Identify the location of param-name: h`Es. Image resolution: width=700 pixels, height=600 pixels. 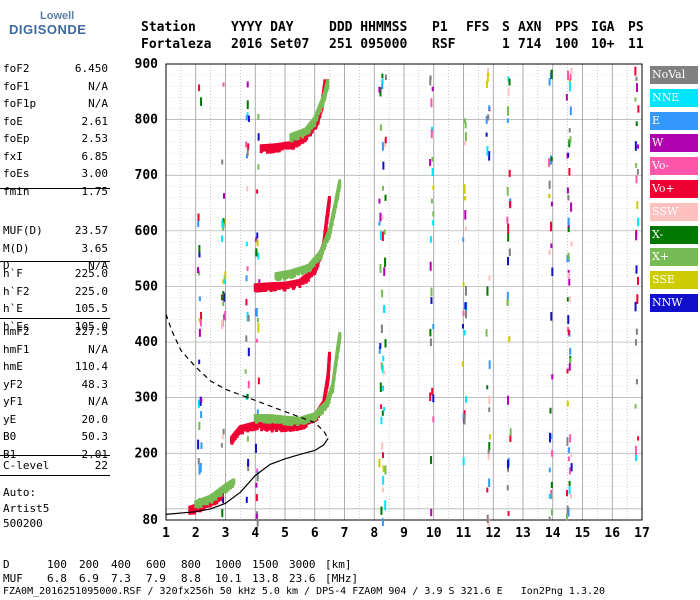
(16, 326).